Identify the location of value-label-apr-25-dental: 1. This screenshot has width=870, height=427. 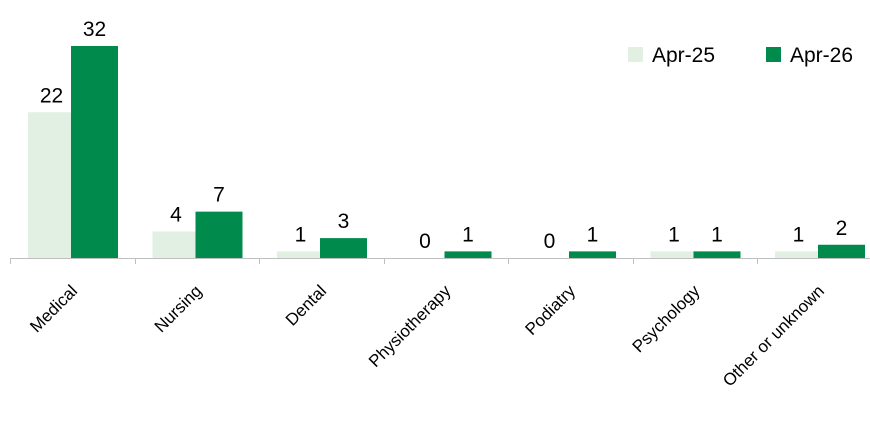
(301, 234).